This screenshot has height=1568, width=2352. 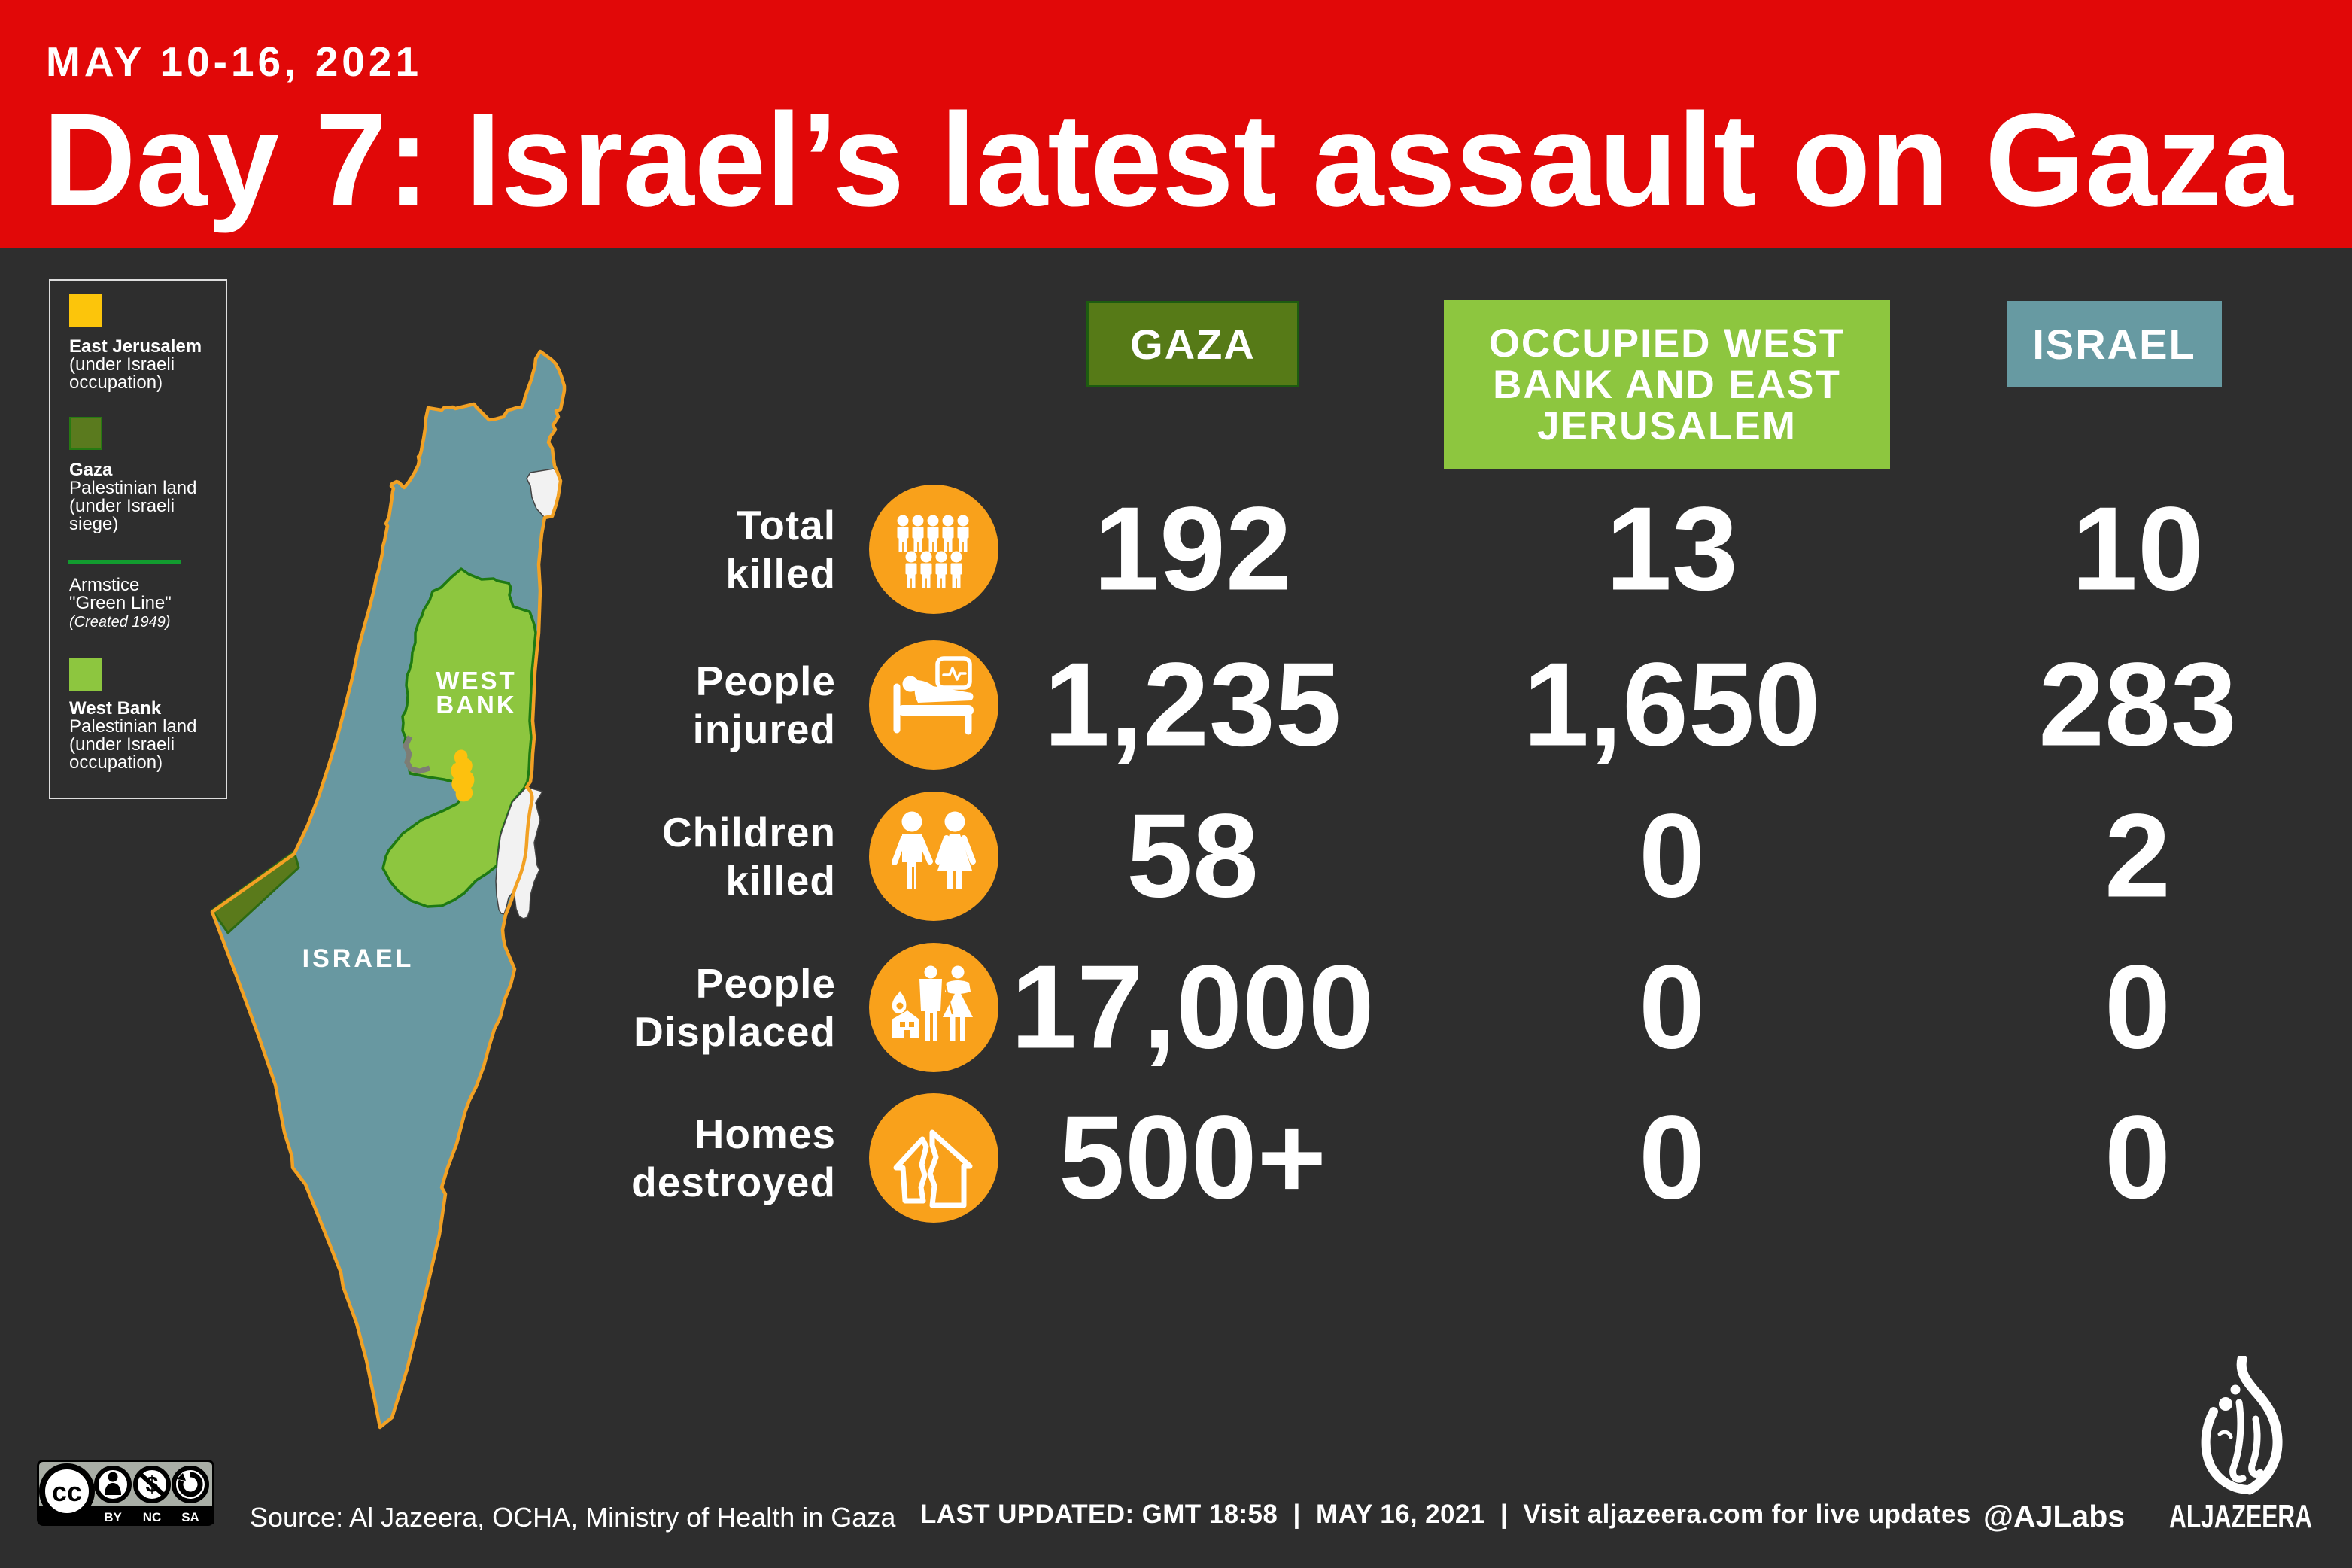 What do you see at coordinates (476, 705) in the screenshot?
I see `svg-text: BANK` at bounding box center [476, 705].